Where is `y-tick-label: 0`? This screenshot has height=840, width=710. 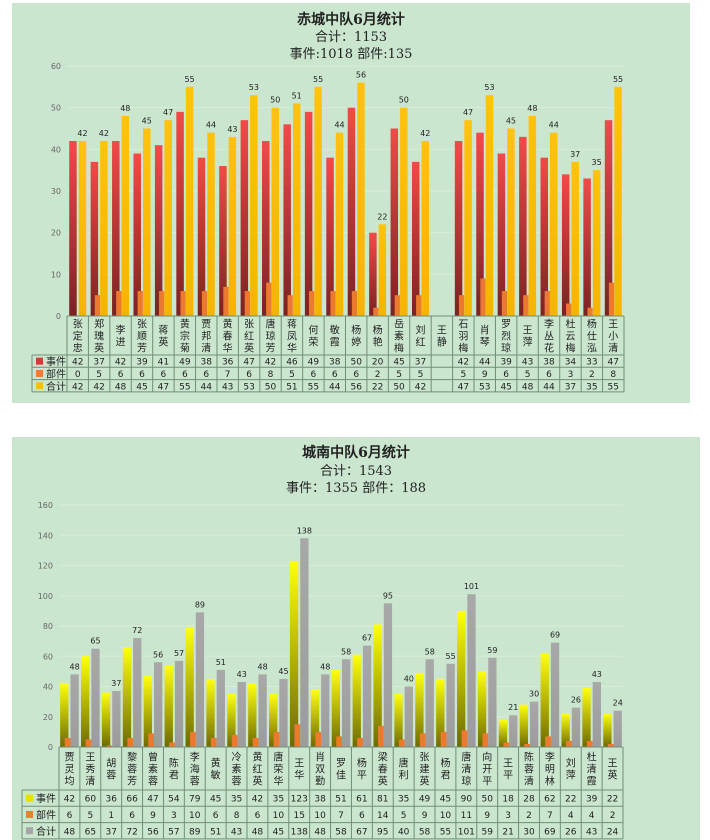
y-tick-label: 0 is located at coordinates (58, 316).